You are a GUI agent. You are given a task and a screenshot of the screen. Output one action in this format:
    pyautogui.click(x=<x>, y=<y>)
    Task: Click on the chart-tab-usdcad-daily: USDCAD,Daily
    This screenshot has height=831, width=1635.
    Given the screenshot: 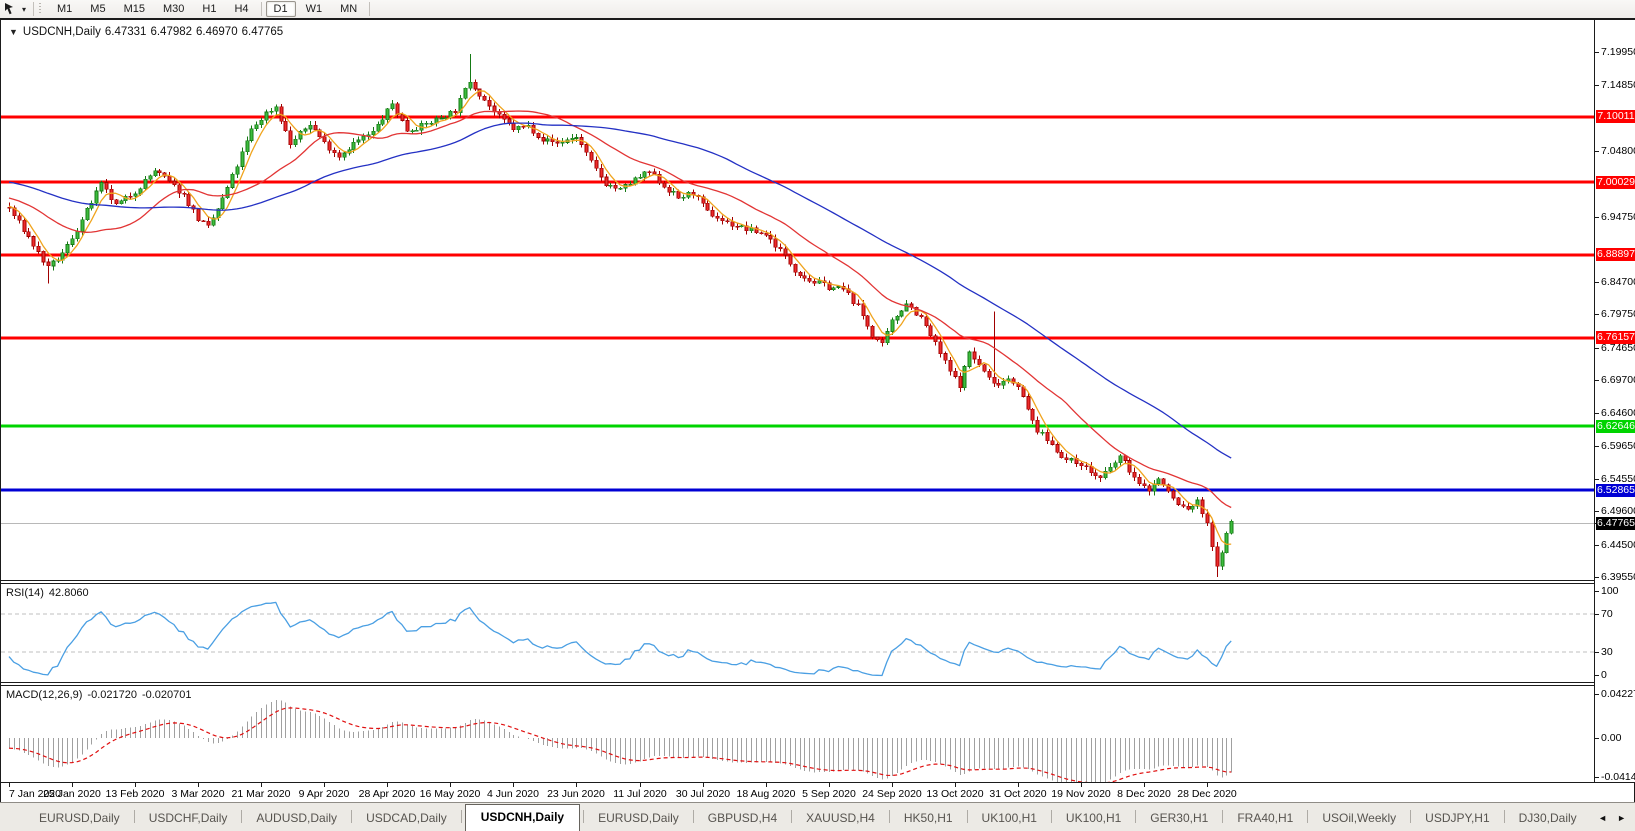 What is the action you would take?
    pyautogui.click(x=406, y=818)
    